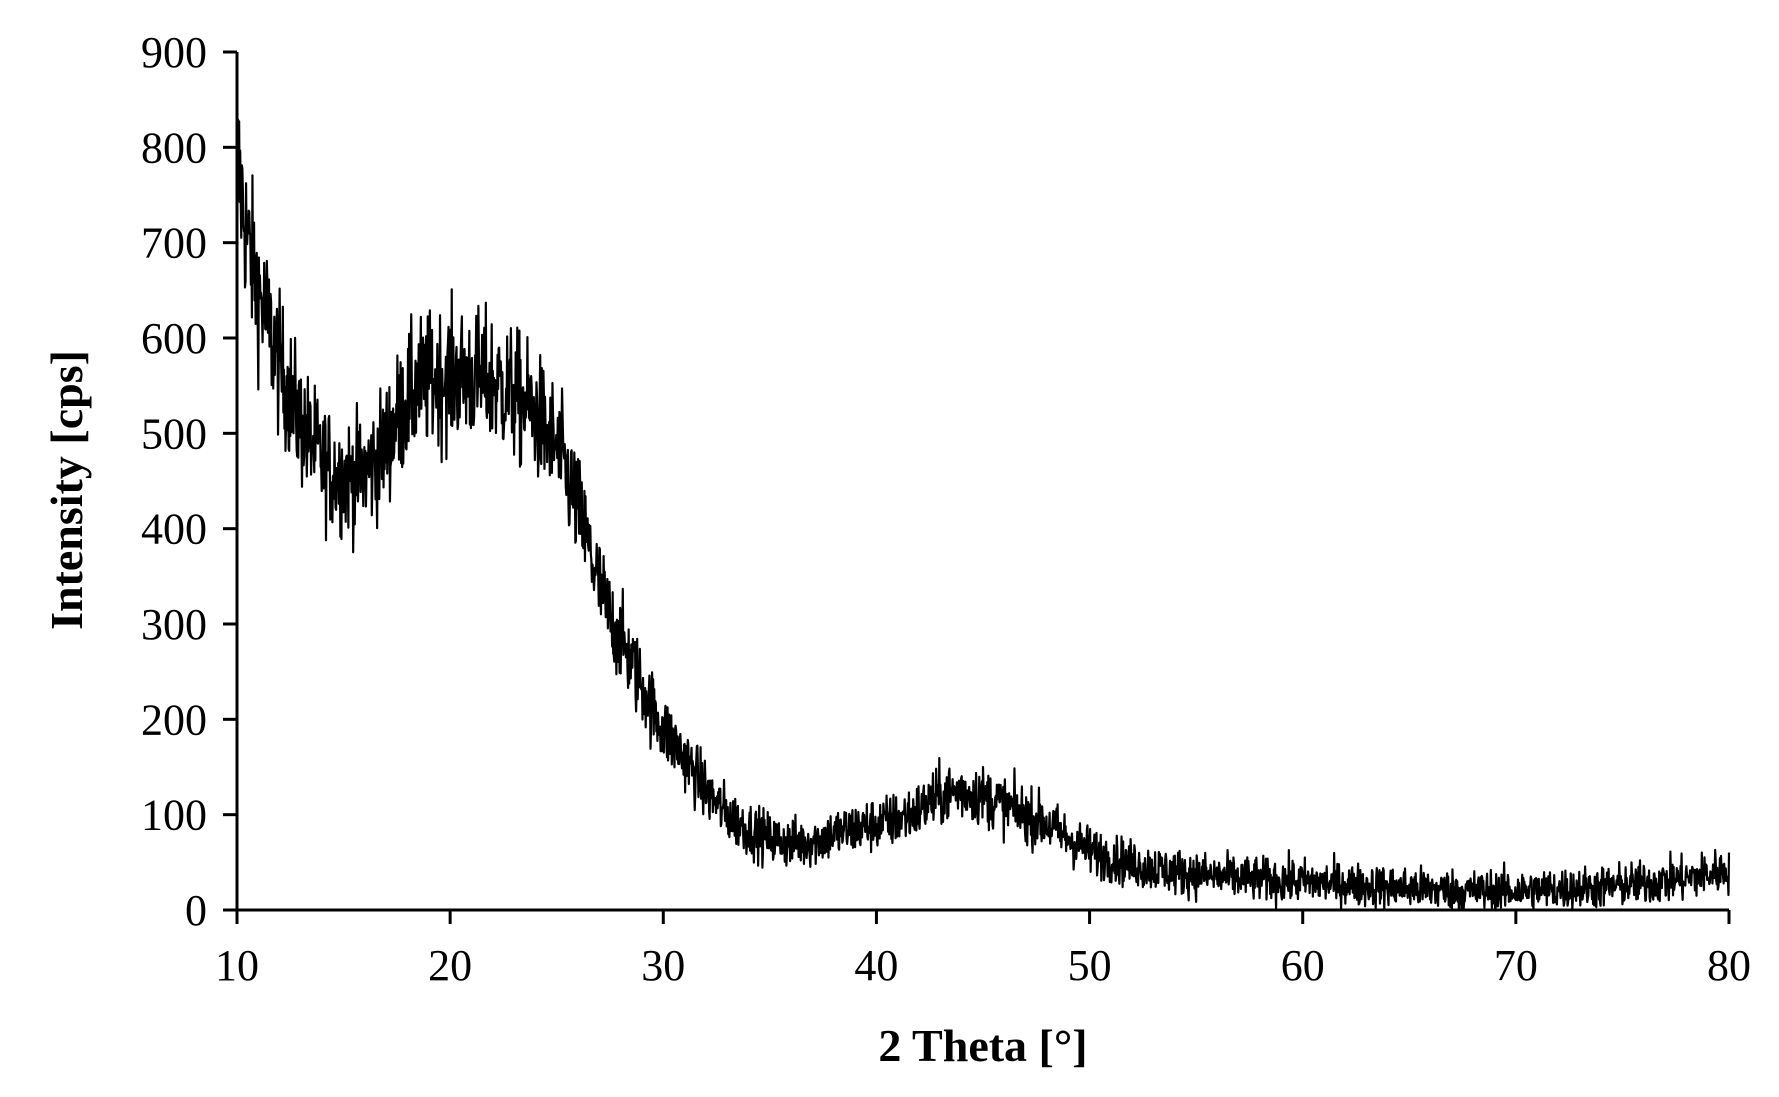 The width and height of the screenshot is (1779, 1097). What do you see at coordinates (174, 338) in the screenshot?
I see `y-tick-label: 600` at bounding box center [174, 338].